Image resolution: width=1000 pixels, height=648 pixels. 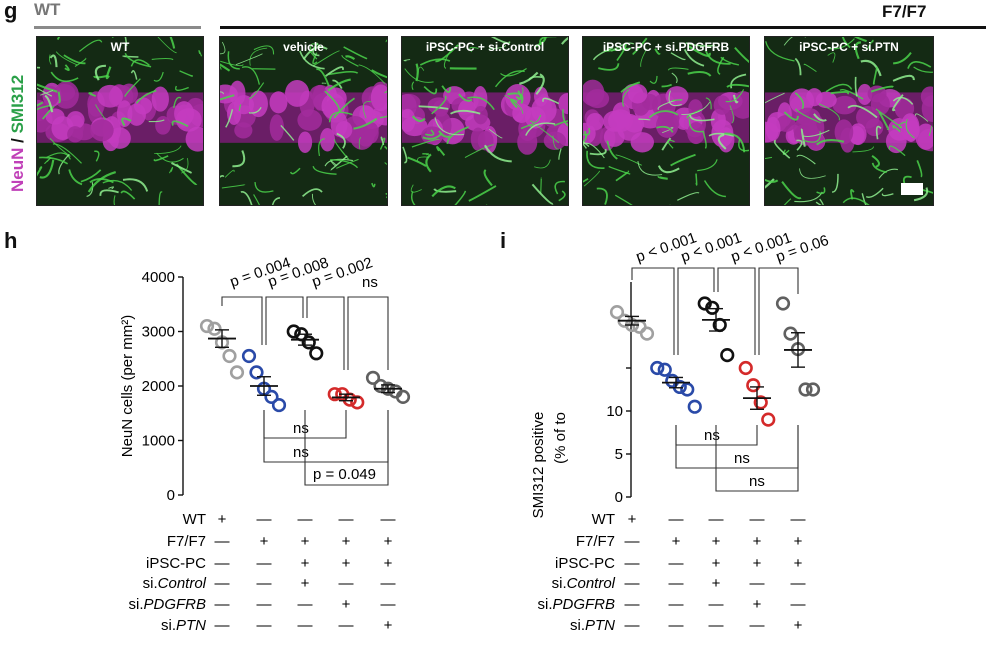 What do you see at coordinates (194, 519) in the screenshot?
I see `row-label-h: WT` at bounding box center [194, 519].